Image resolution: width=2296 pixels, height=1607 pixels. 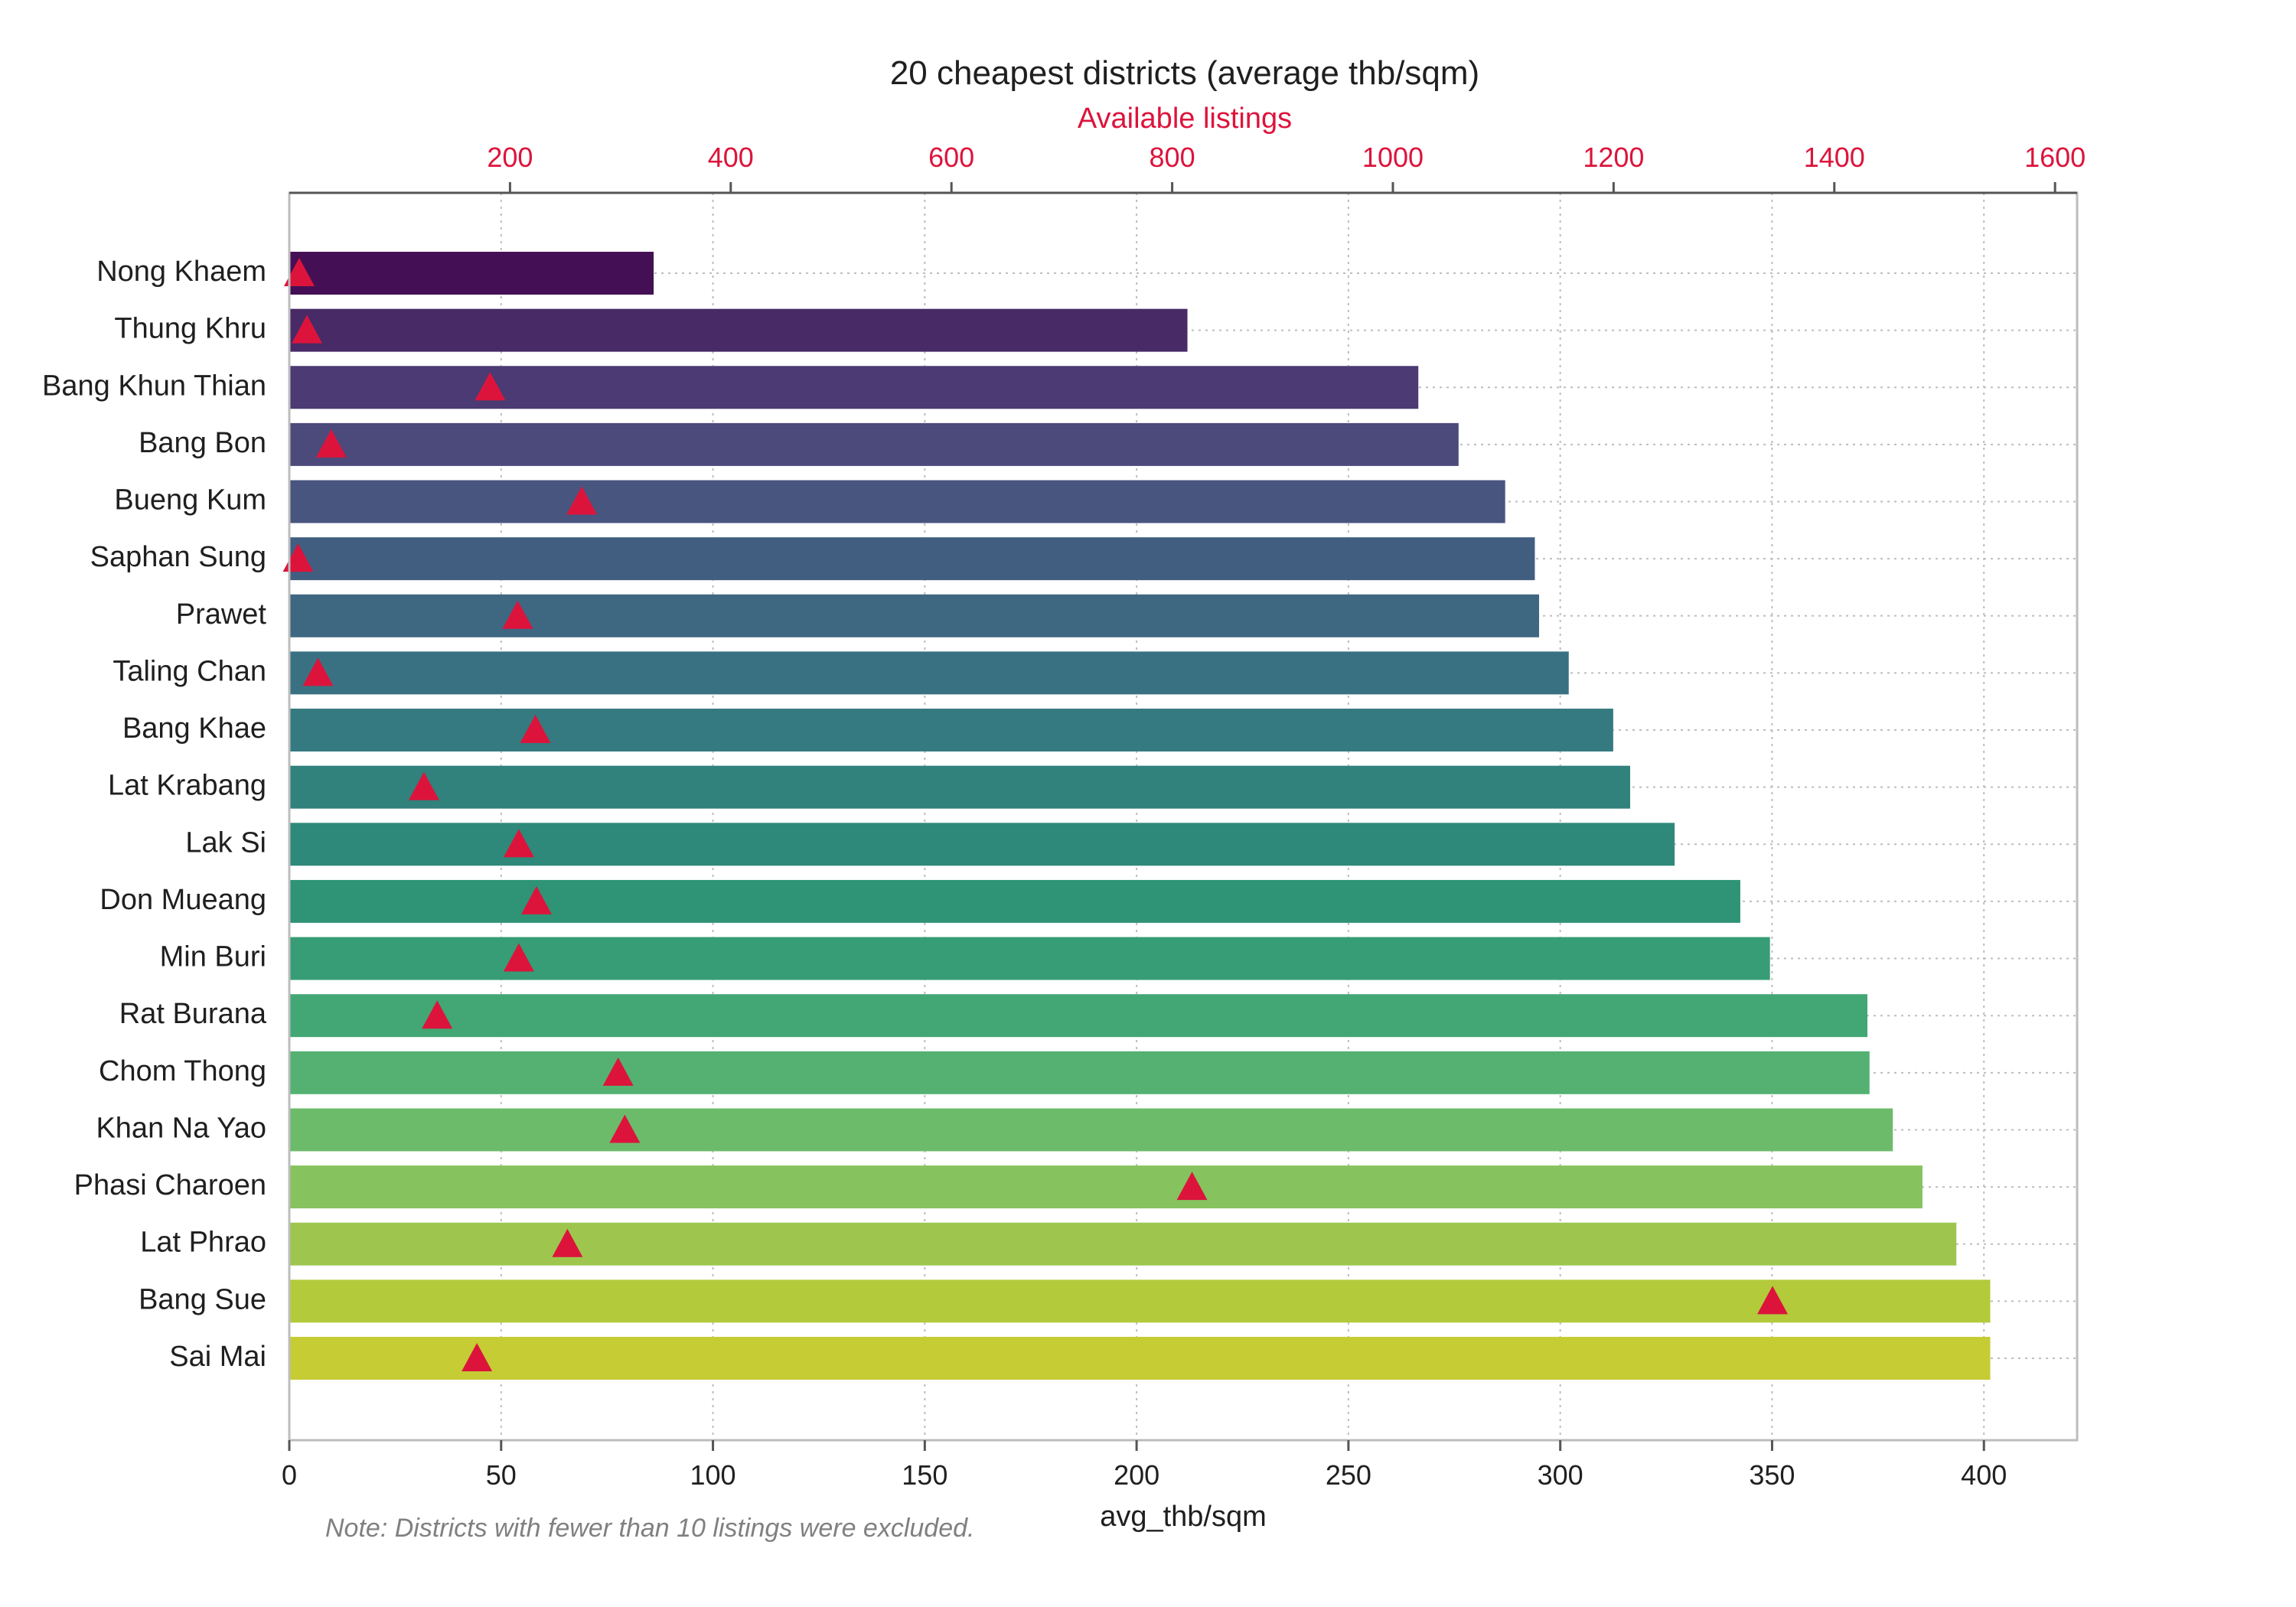 What do you see at coordinates (501, 1475) in the screenshot?
I see `x-tick-label: 50` at bounding box center [501, 1475].